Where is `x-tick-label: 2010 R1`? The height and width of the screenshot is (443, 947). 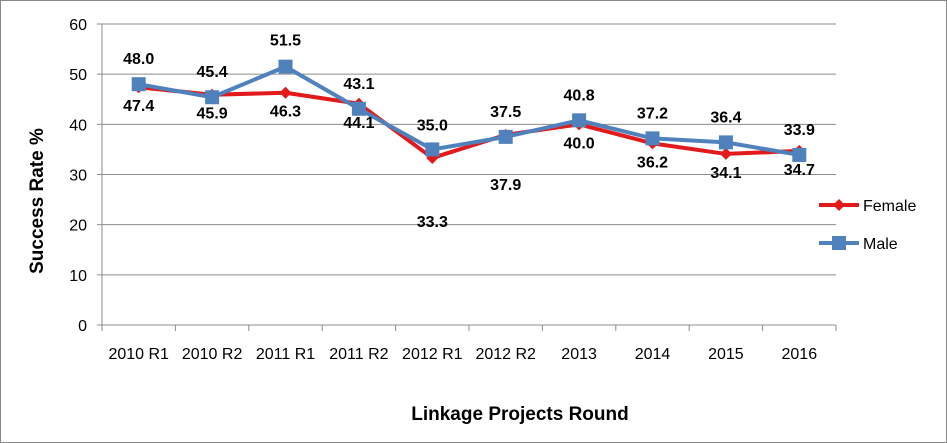 x-tick-label: 2010 R1 is located at coordinates (138, 354).